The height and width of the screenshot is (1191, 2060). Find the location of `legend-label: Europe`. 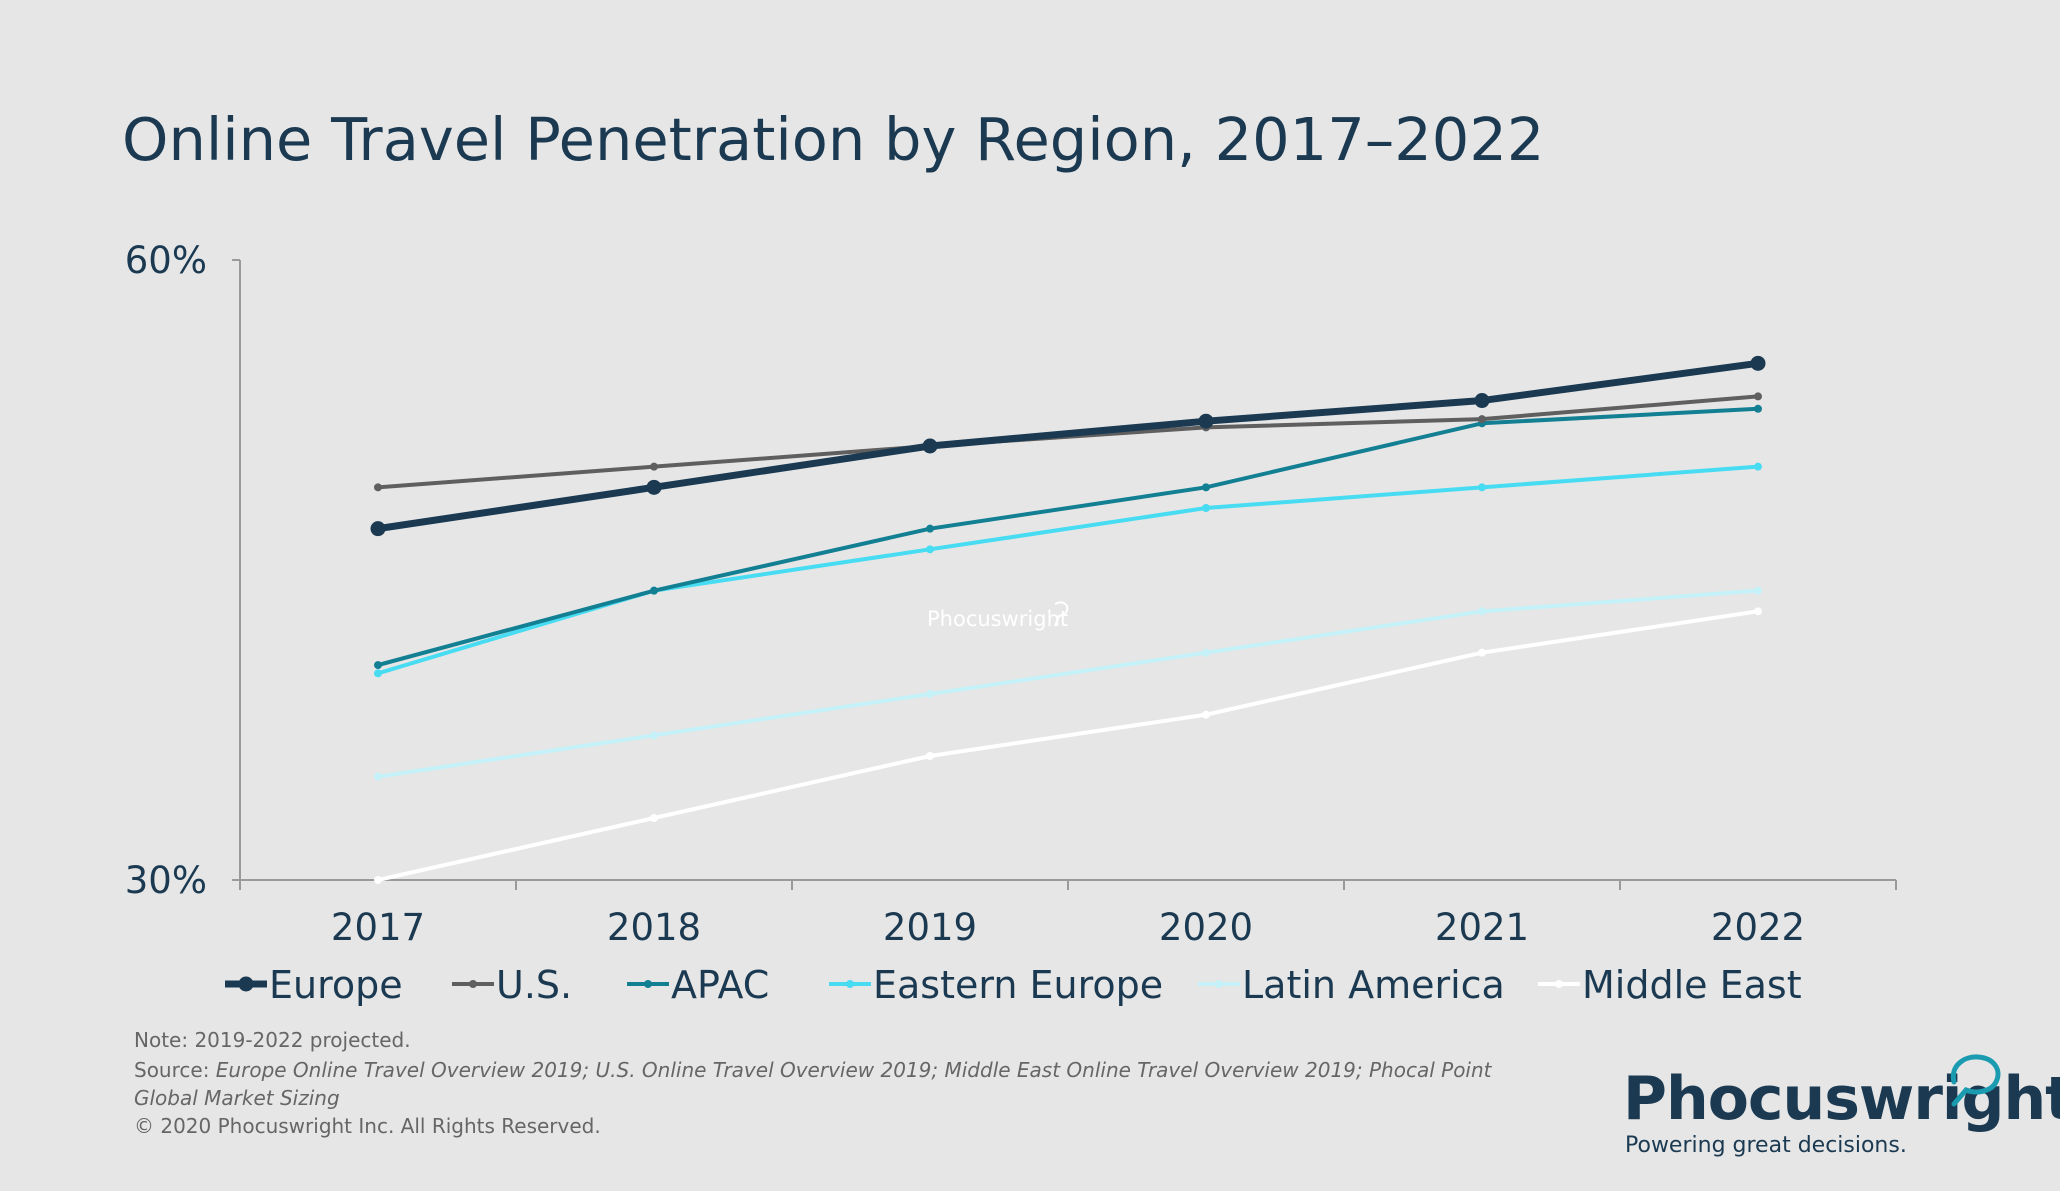

legend-label: Europe is located at coordinates (336, 985).